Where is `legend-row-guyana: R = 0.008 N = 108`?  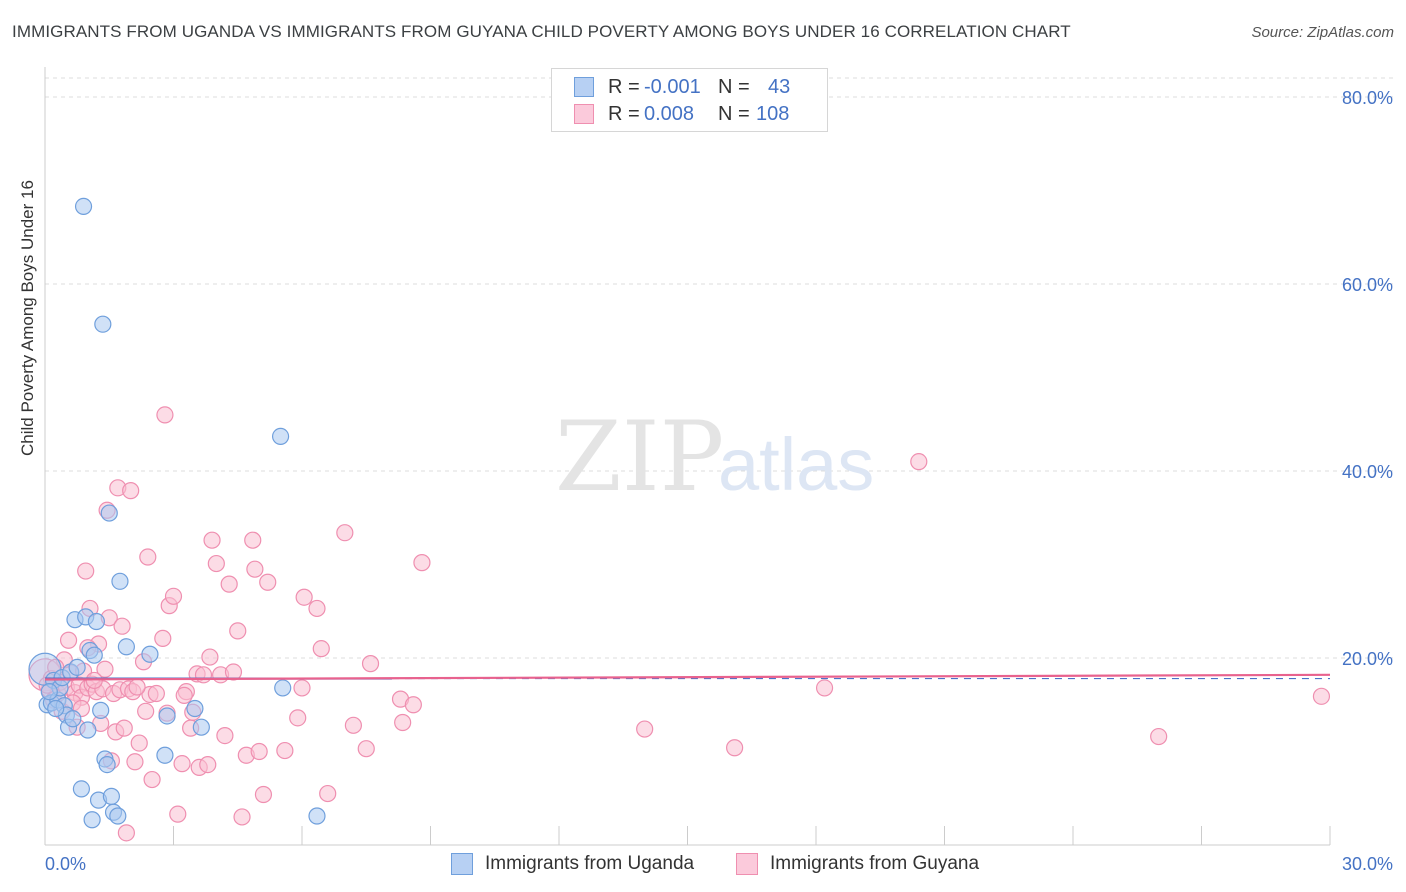
legend-row-guyana: R = 0.008 N = 108 is located at coordinates (681, 114).